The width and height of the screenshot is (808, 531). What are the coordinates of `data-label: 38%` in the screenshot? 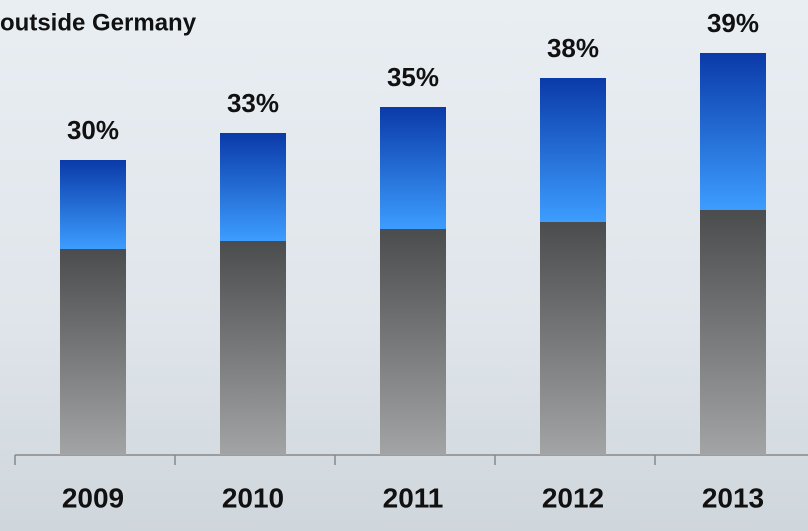 It's located at (573, 48).